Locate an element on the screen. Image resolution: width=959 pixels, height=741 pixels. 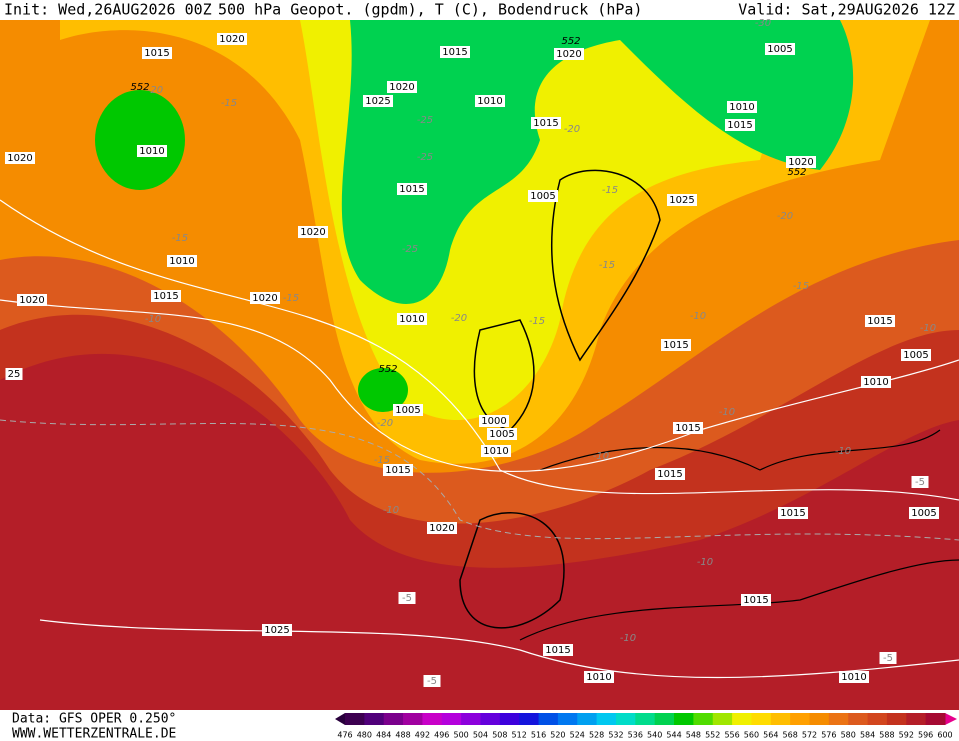
colorbar-label: 552 is located at coordinates (712, 735).